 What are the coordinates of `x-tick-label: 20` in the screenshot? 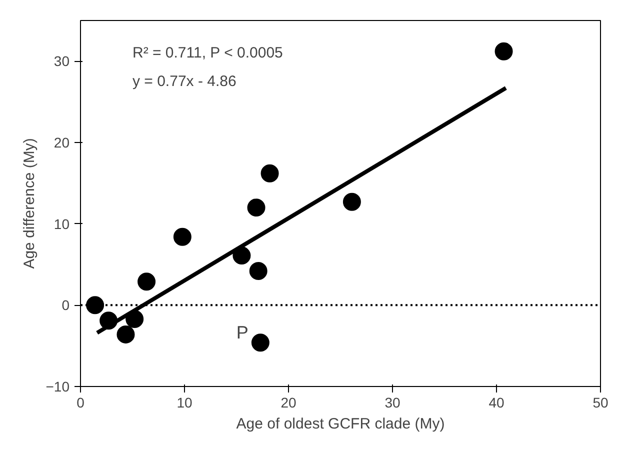 It's located at (288, 402).